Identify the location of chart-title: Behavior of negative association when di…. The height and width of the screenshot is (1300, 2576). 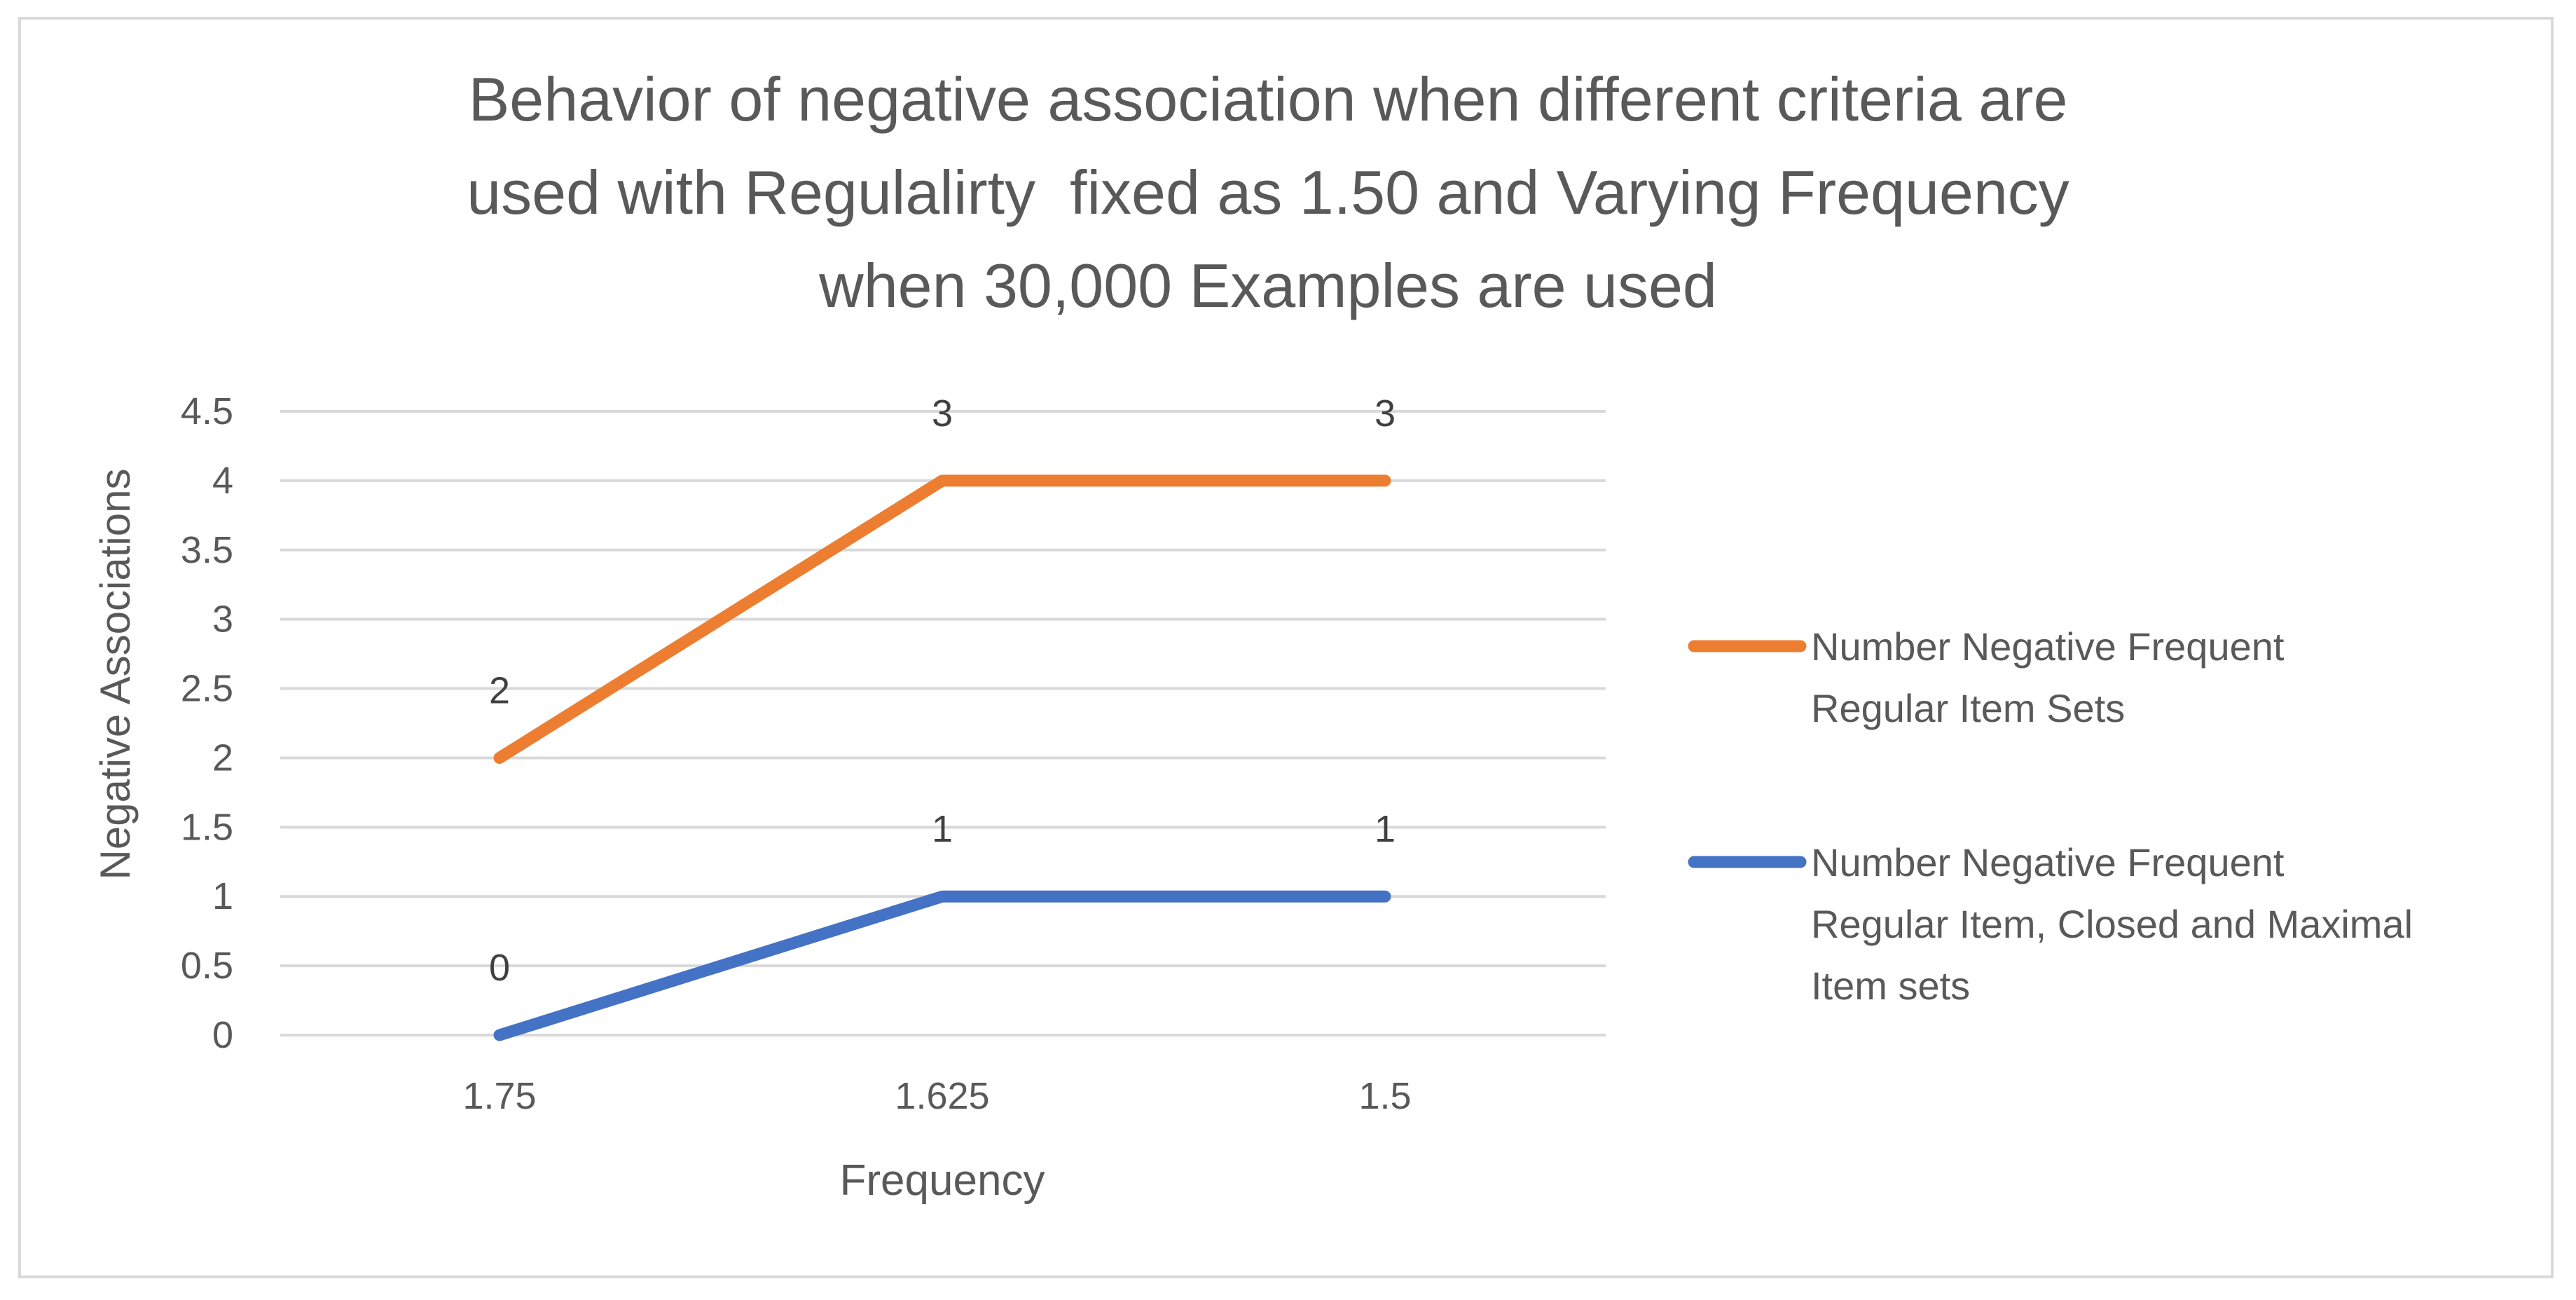
(1268, 192).